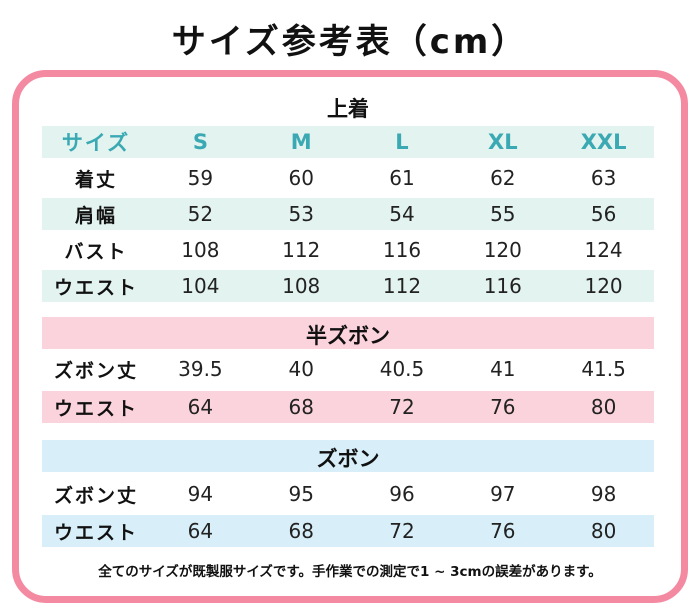 This screenshot has width=700, height=613. I want to click on table-cell: 95, so click(301, 494).